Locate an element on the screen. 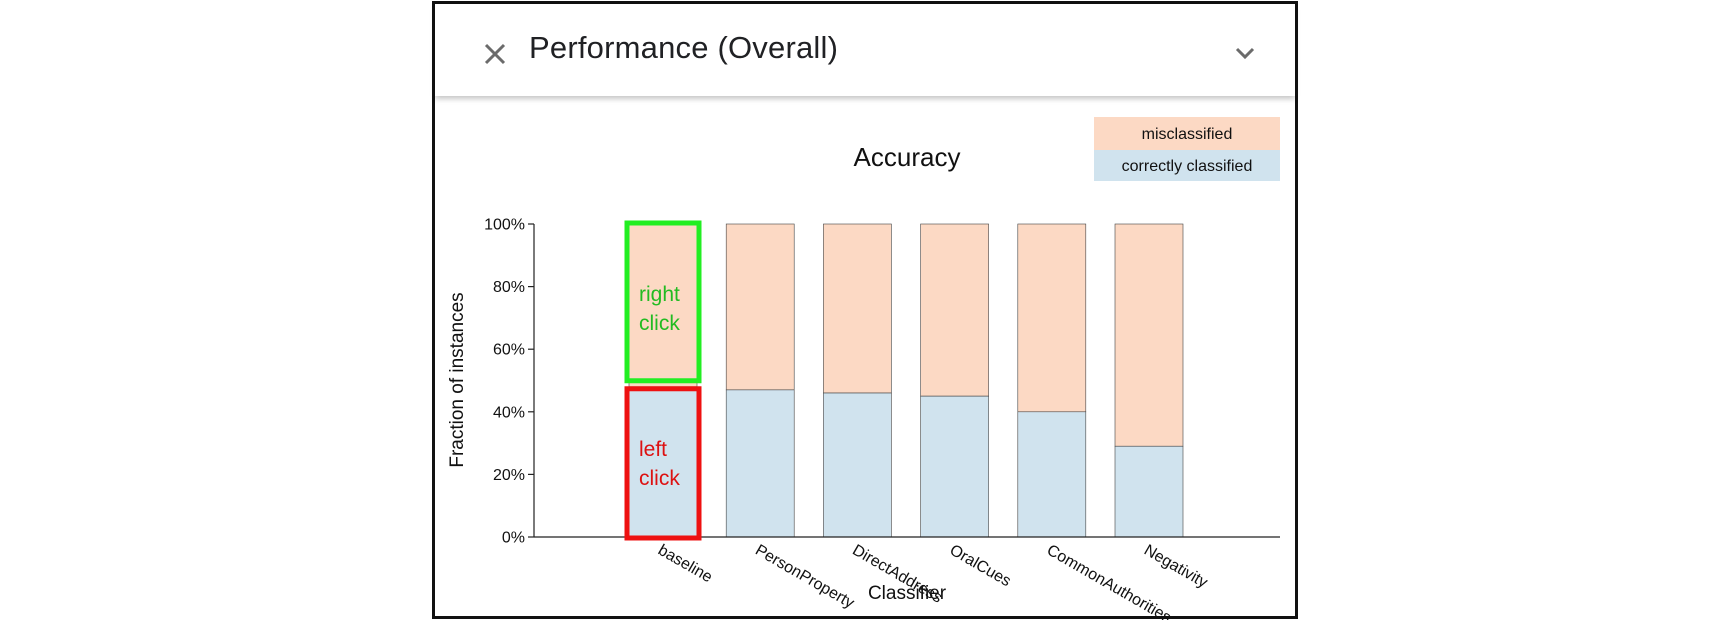 Image resolution: width=1728 pixels, height=620 pixels. y-tick-label: 80% is located at coordinates (509, 287).